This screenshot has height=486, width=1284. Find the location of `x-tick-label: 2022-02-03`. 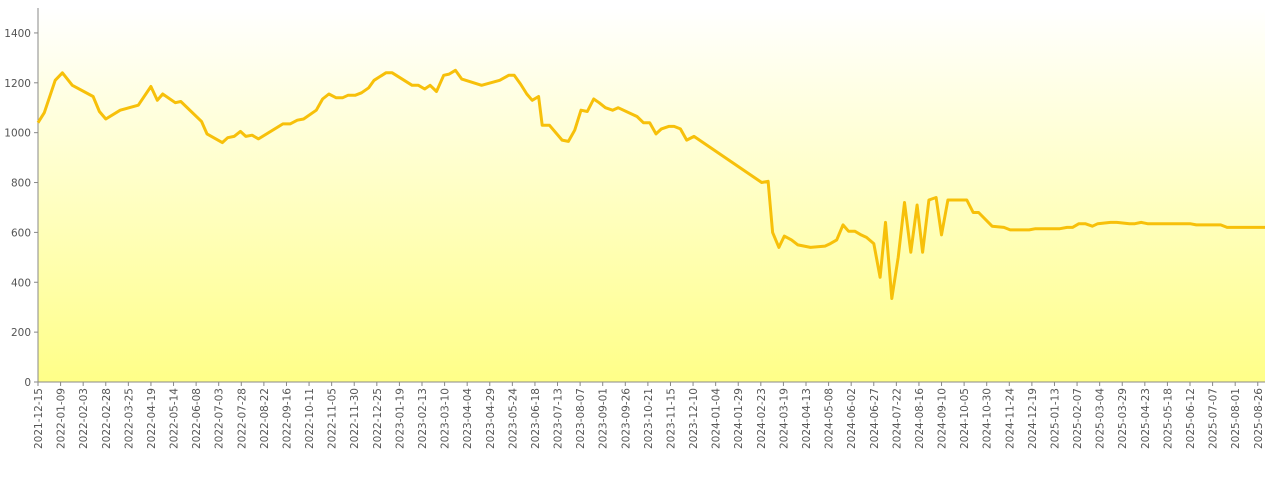

x-tick-label: 2022-02-03 is located at coordinates (84, 418).